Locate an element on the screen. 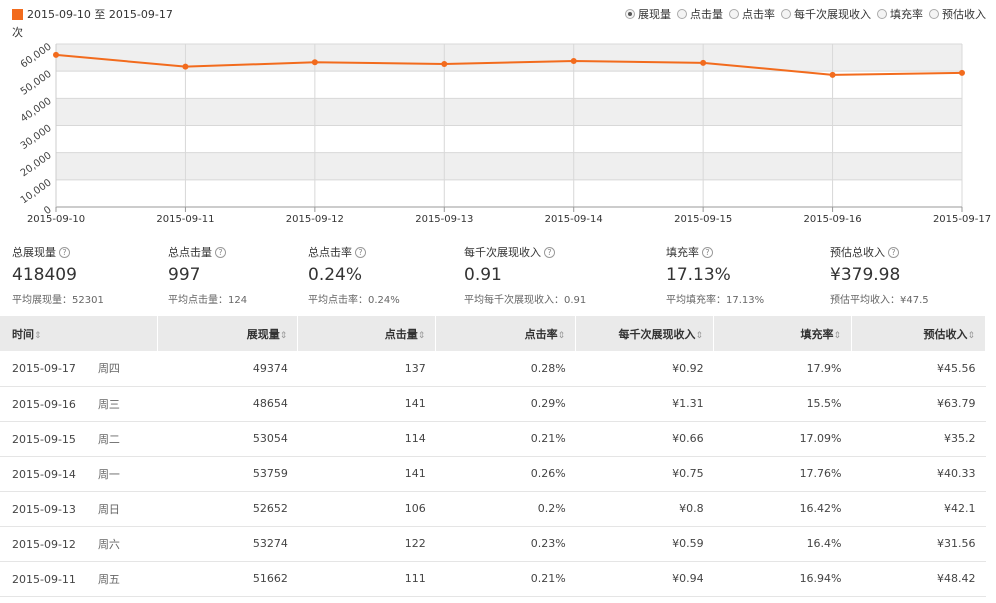 This screenshot has width=996, height=603. table-cell: 52652 is located at coordinates (227, 509).